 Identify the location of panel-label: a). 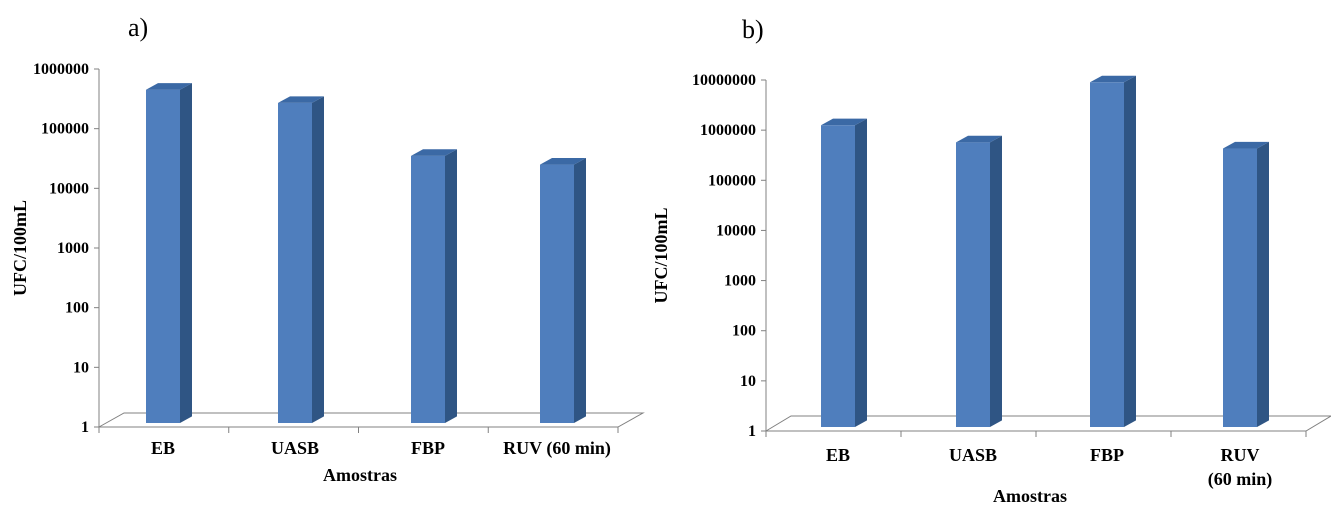
(138, 27).